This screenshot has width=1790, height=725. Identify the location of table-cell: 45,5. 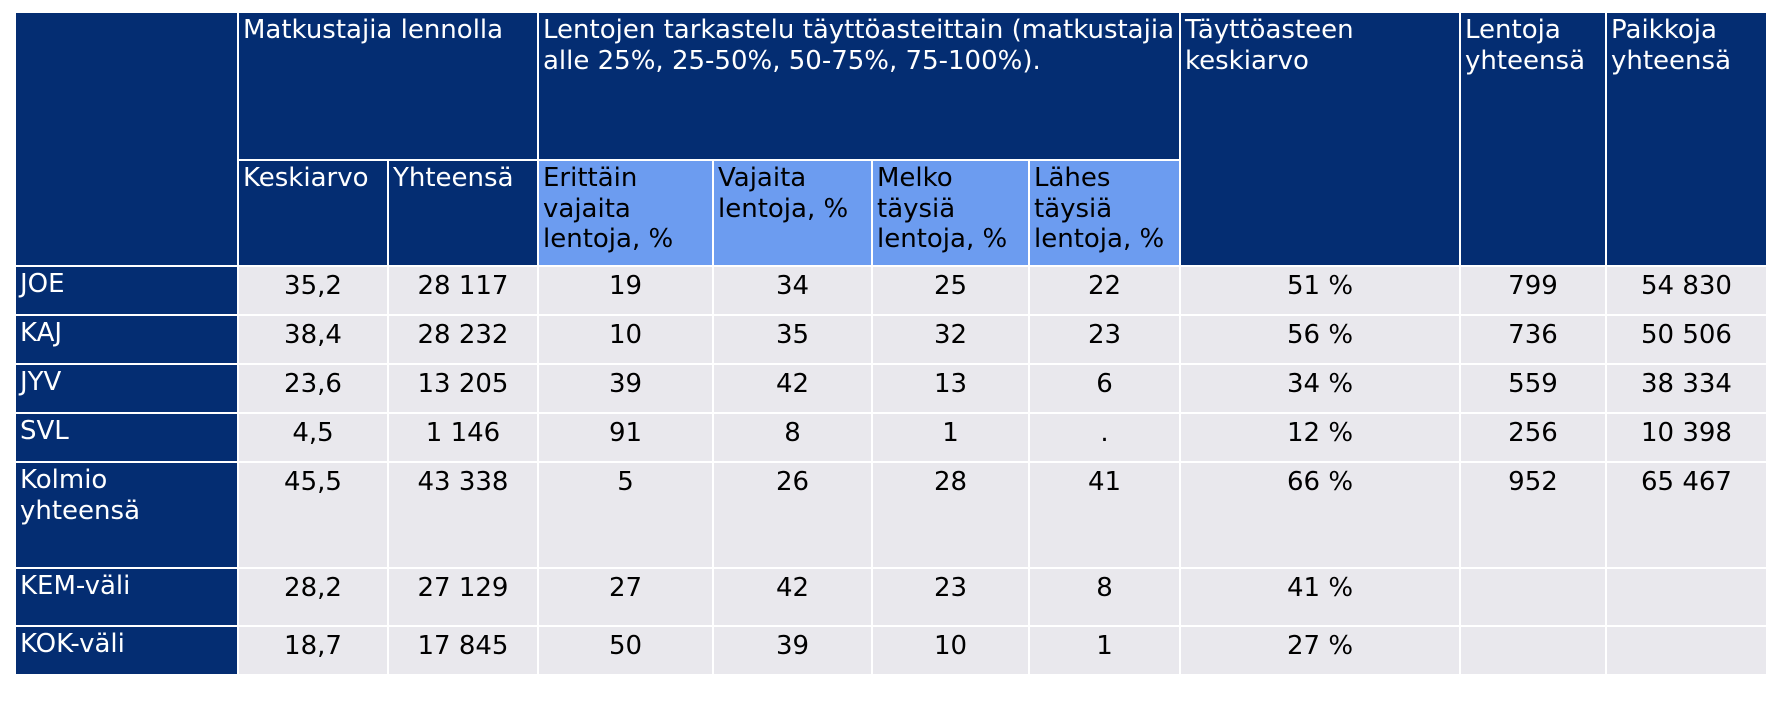
(313, 515).